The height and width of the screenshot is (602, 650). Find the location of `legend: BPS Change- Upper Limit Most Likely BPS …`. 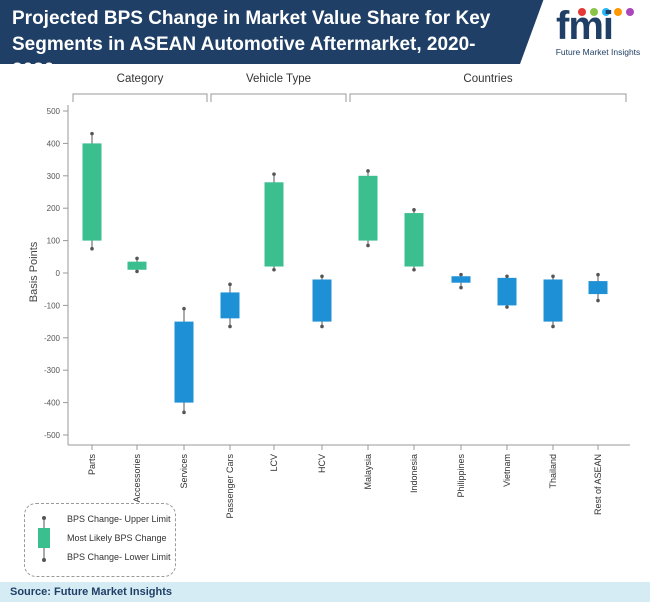

legend: BPS Change- Upper Limit Most Likely BPS … is located at coordinates (100, 540).